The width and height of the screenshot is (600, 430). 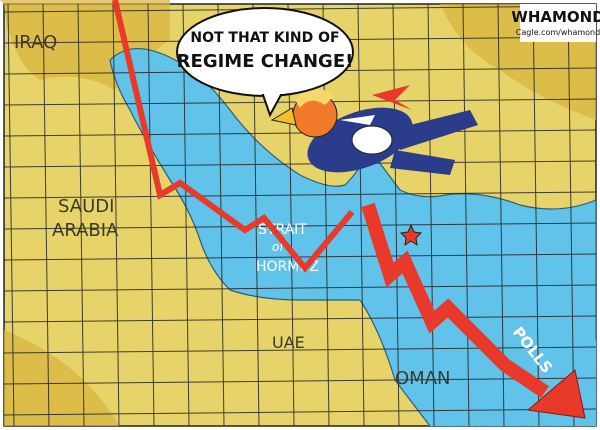 What do you see at coordinates (86, 206) in the screenshot?
I see `label-saudi: SAUDI` at bounding box center [86, 206].